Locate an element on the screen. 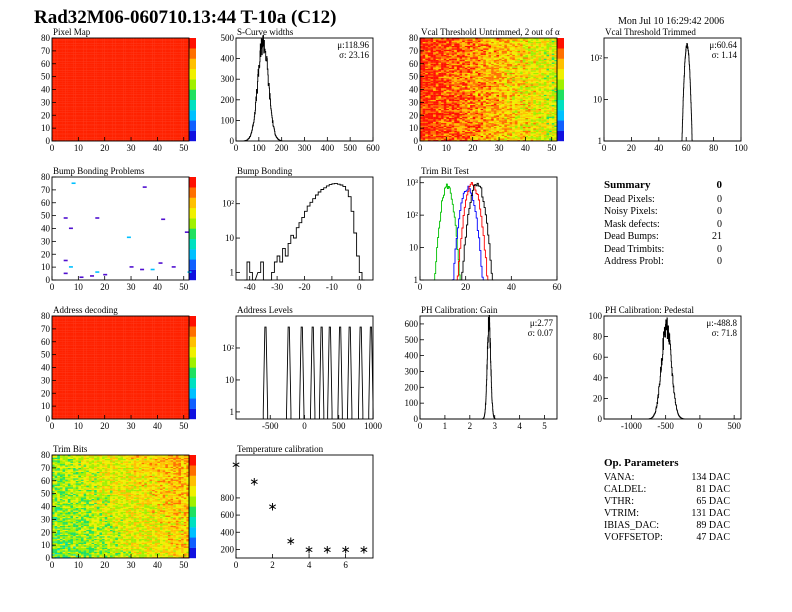  y-tick-label: 40 is located at coordinates (46, 90).